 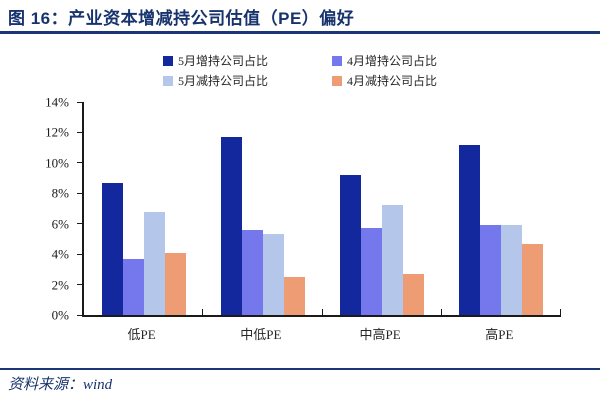 What do you see at coordinates (41, 209) in the screenshot?
I see `y-axis: 0% 2% 4% 6% 8% 10% 12% 14%` at bounding box center [41, 209].